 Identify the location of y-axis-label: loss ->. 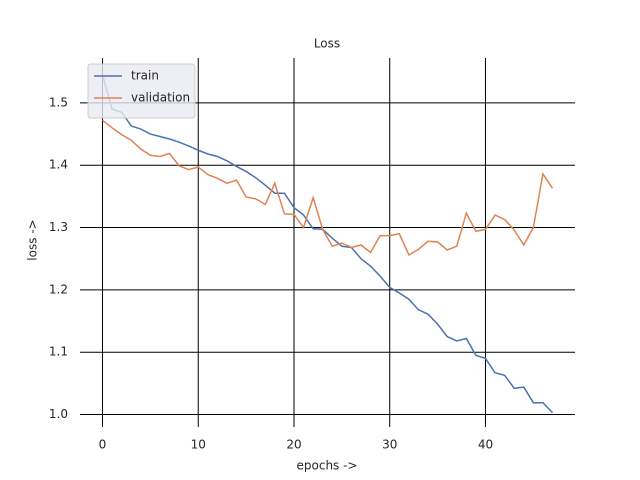
(33, 239).